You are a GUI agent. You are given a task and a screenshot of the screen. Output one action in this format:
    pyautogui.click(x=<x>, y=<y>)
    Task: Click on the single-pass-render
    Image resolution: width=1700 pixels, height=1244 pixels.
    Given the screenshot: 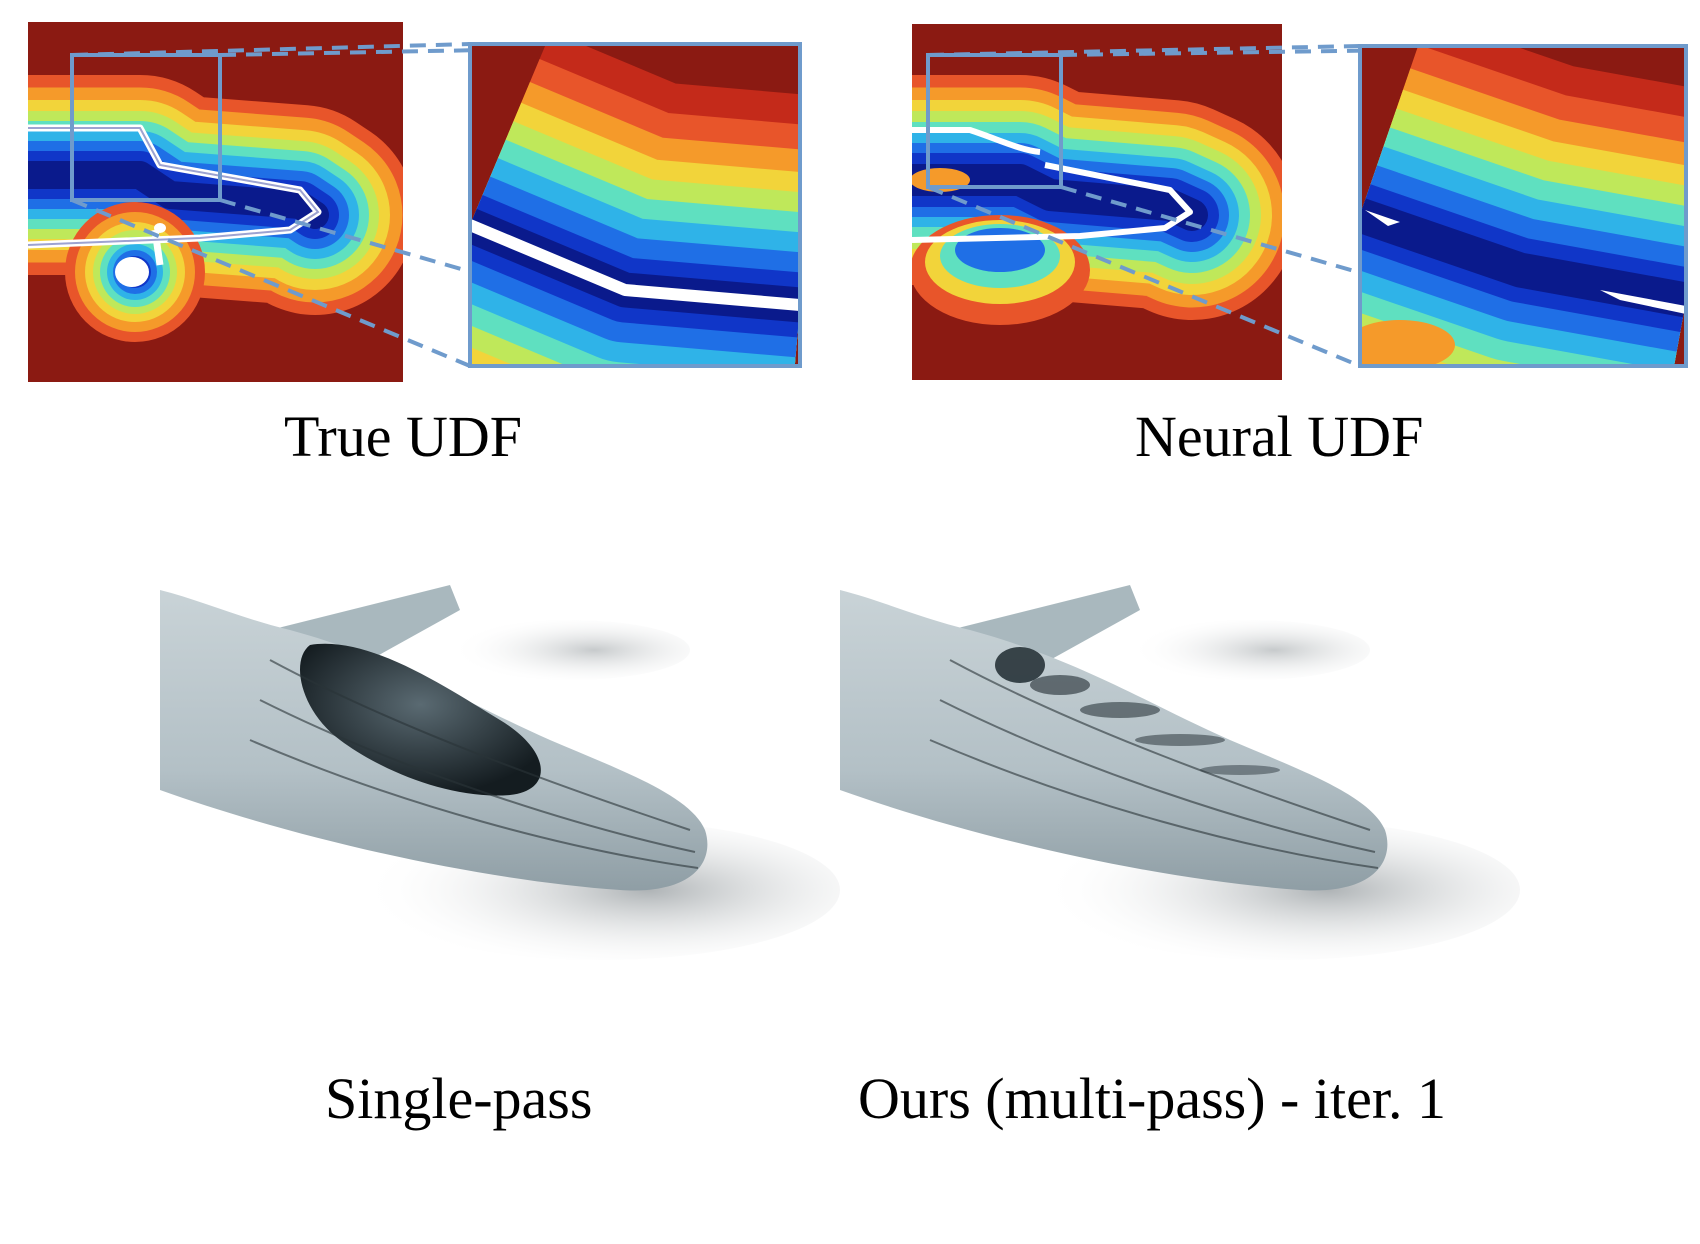 What is the action you would take?
    pyautogui.click(x=500, y=772)
    